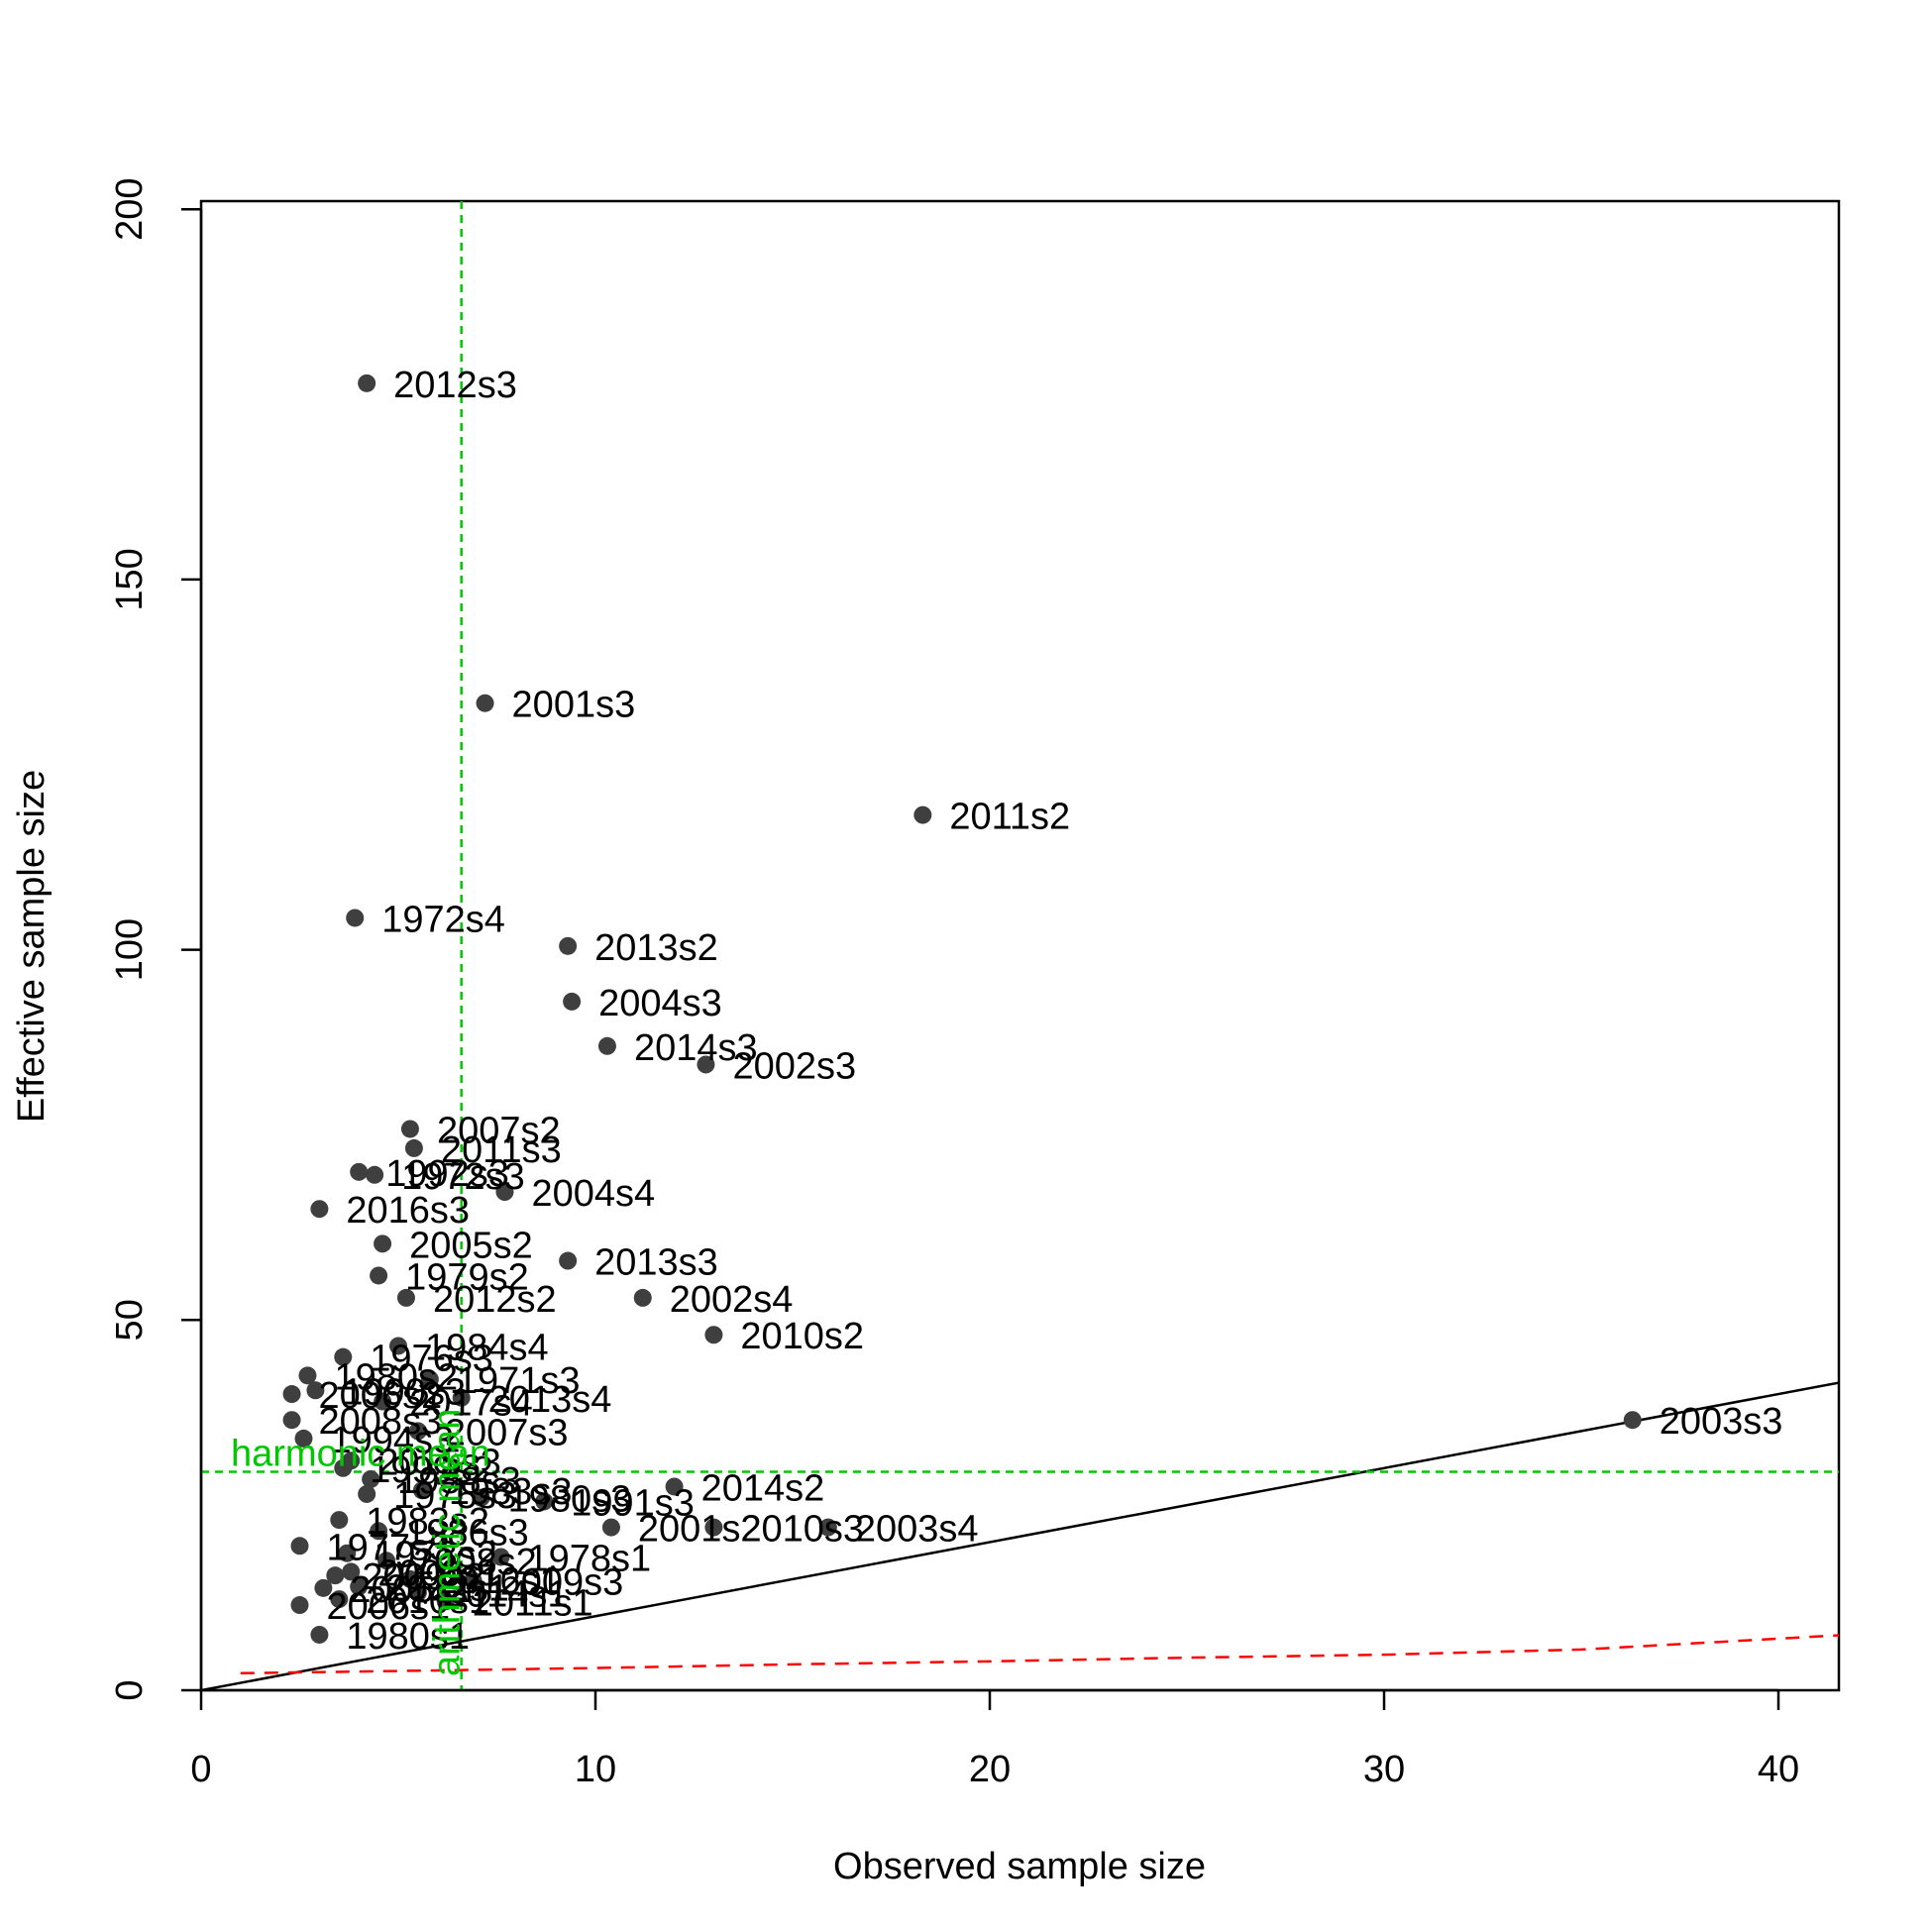  I want to click on point-label: 2009s2, so click(423, 1577).